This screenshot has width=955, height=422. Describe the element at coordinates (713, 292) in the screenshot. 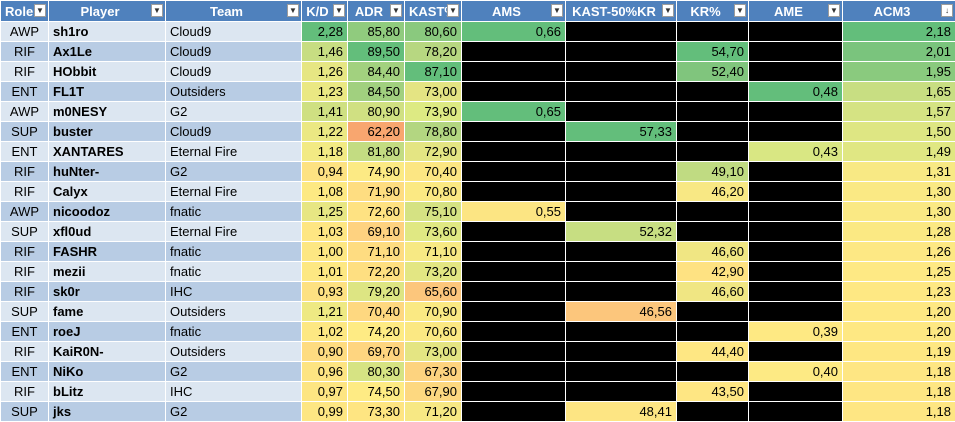

I see `kr-cell: 46,60` at that location.